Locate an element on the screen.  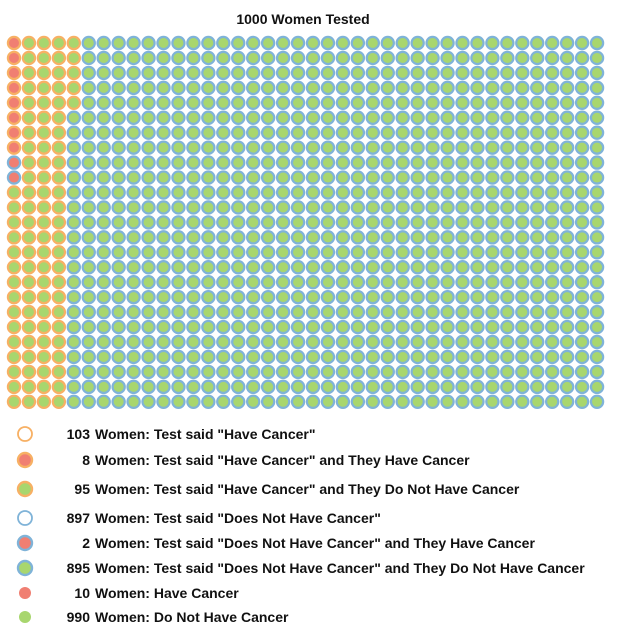
legend-label: Women: Have Cancer is located at coordinates (167, 593).